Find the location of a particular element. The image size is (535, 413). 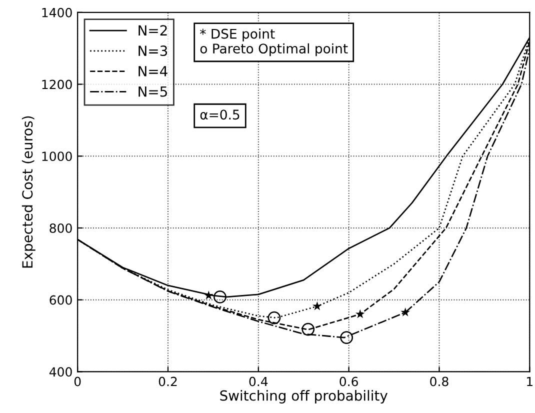

x-tick-label: 0.4 is located at coordinates (258, 381).